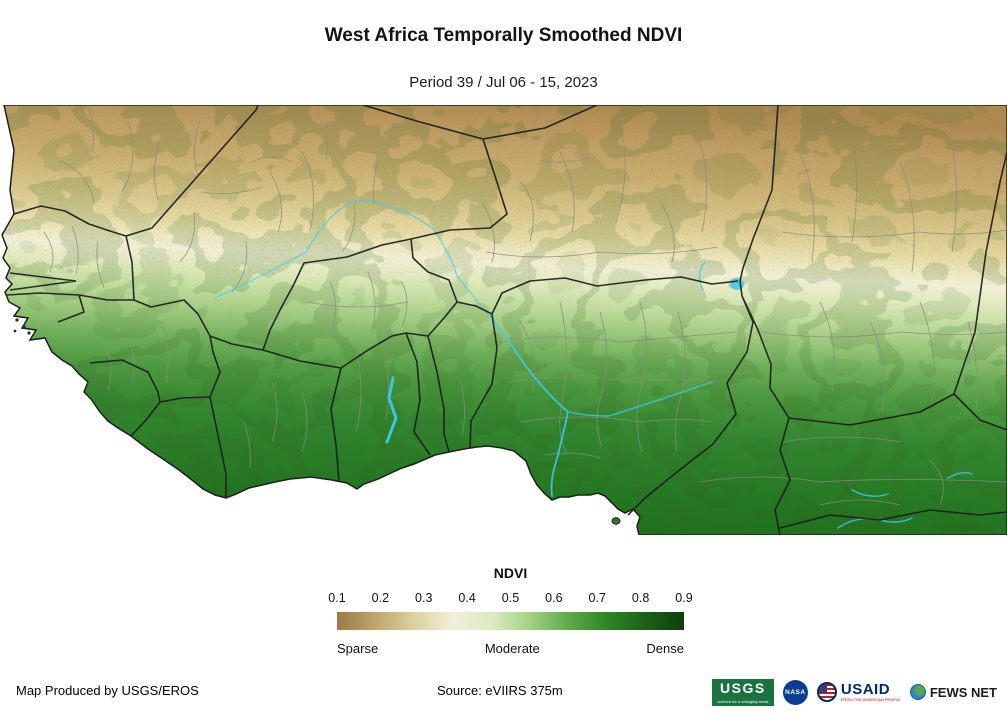 The width and height of the screenshot is (1007, 715). What do you see at coordinates (865, 689) in the screenshot?
I see `usaid-logo-text: USAID` at bounding box center [865, 689].